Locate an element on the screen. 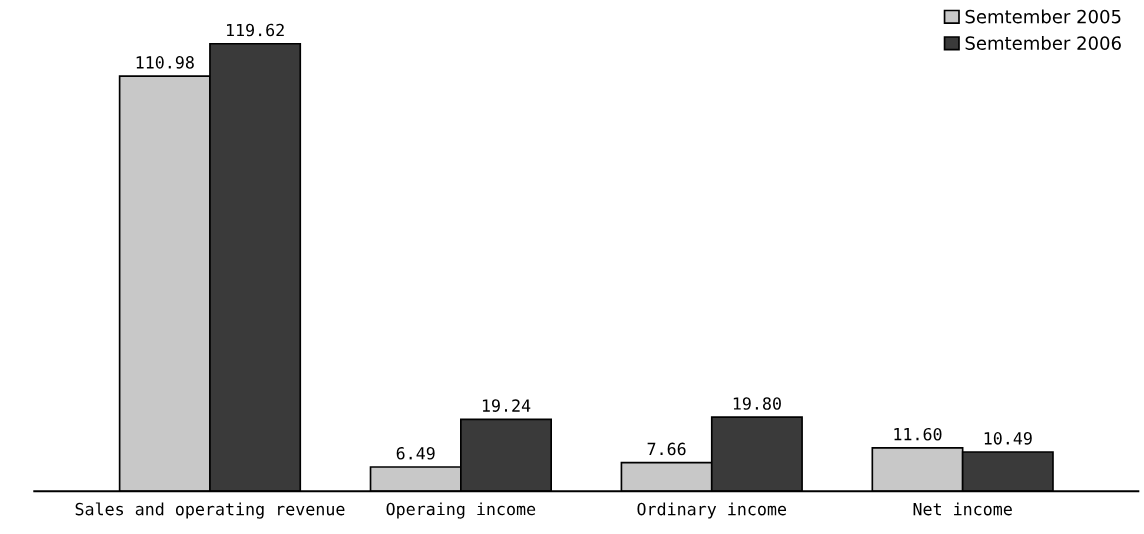 This screenshot has width=1144, height=534. data-label: 119.62 is located at coordinates (255, 30).